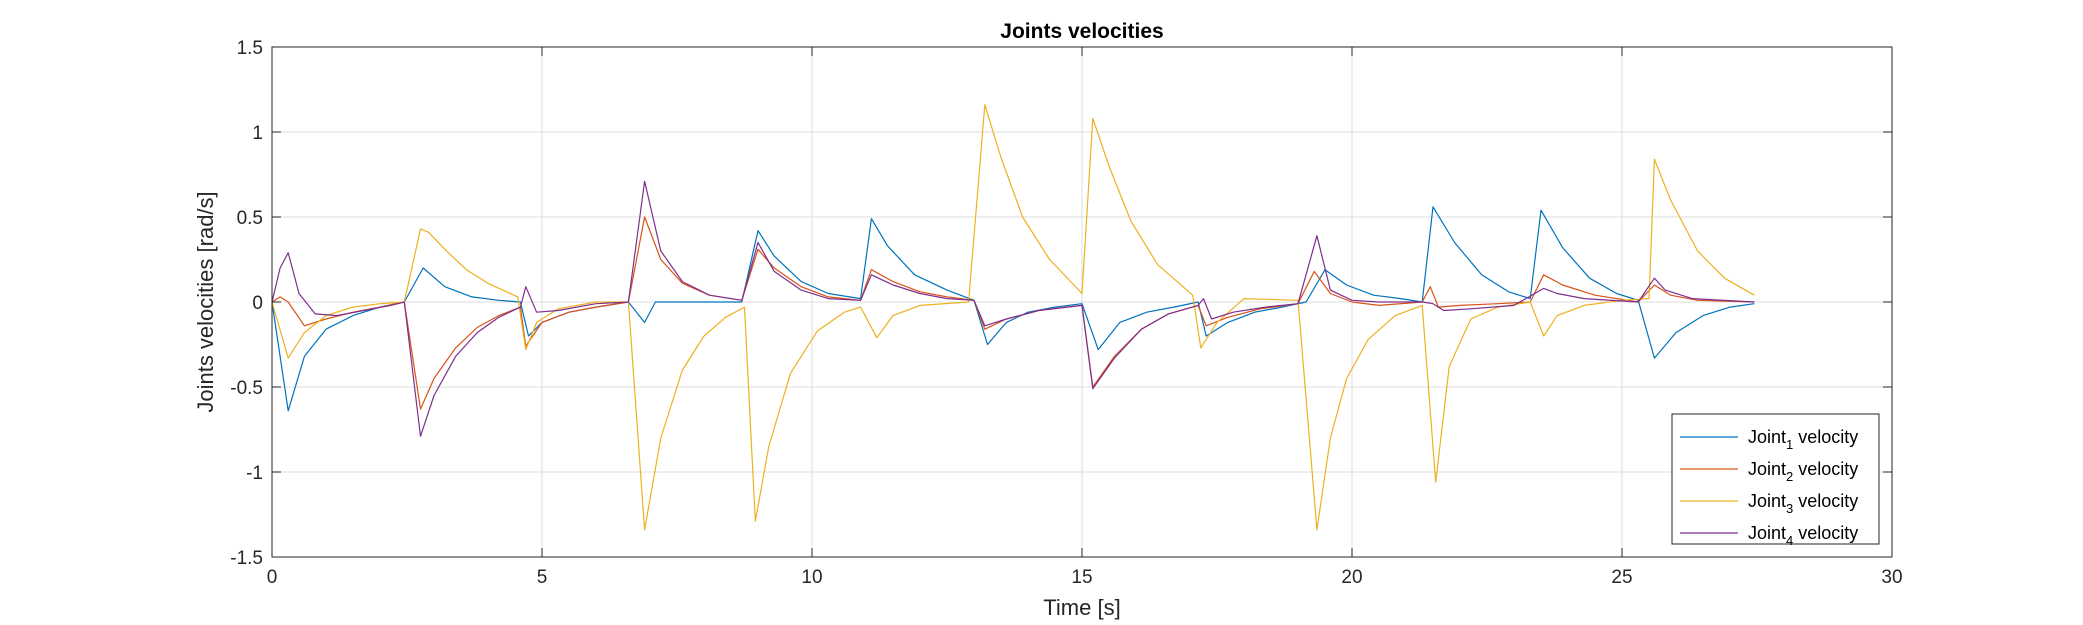  What do you see at coordinates (257, 133) in the screenshot?
I see `y-tick-label: 1` at bounding box center [257, 133].